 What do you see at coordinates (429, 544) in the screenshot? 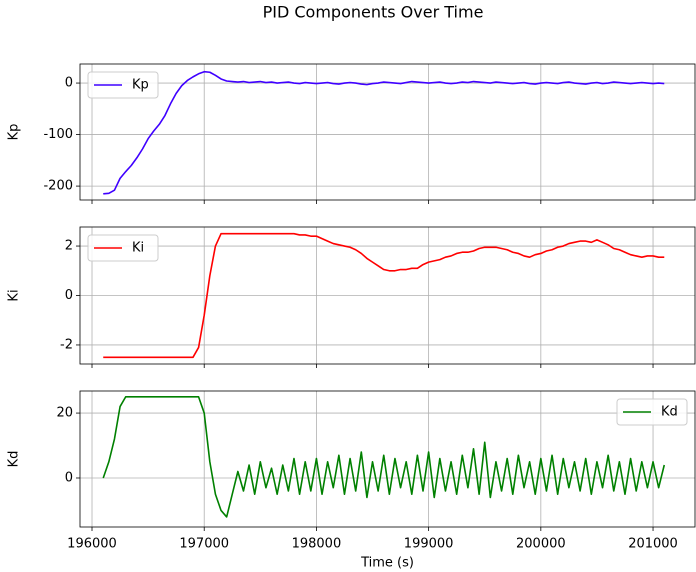
I see `x-tick-label: 199000` at bounding box center [429, 544].